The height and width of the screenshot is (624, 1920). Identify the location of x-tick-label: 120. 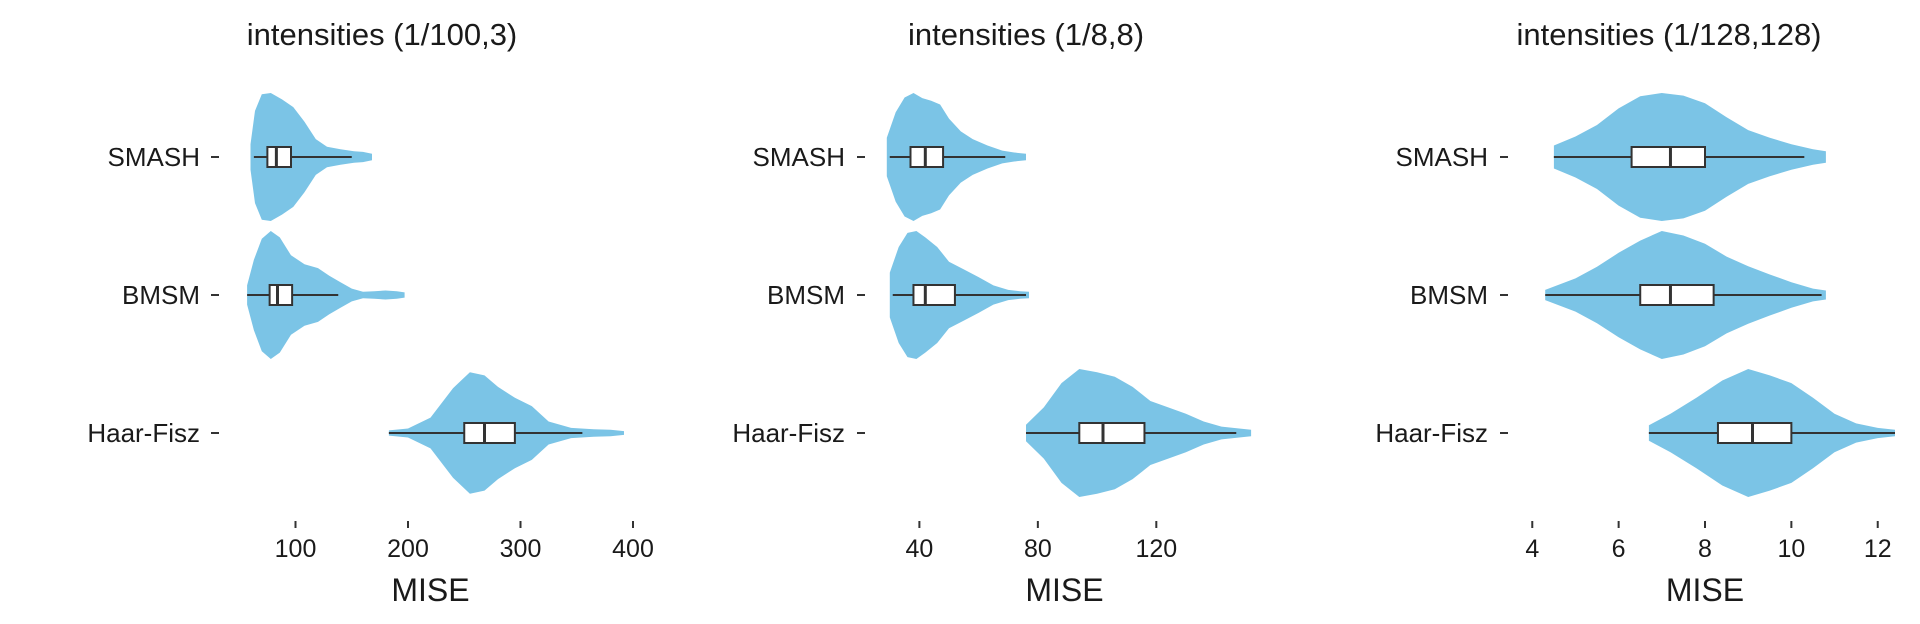
(1156, 549).